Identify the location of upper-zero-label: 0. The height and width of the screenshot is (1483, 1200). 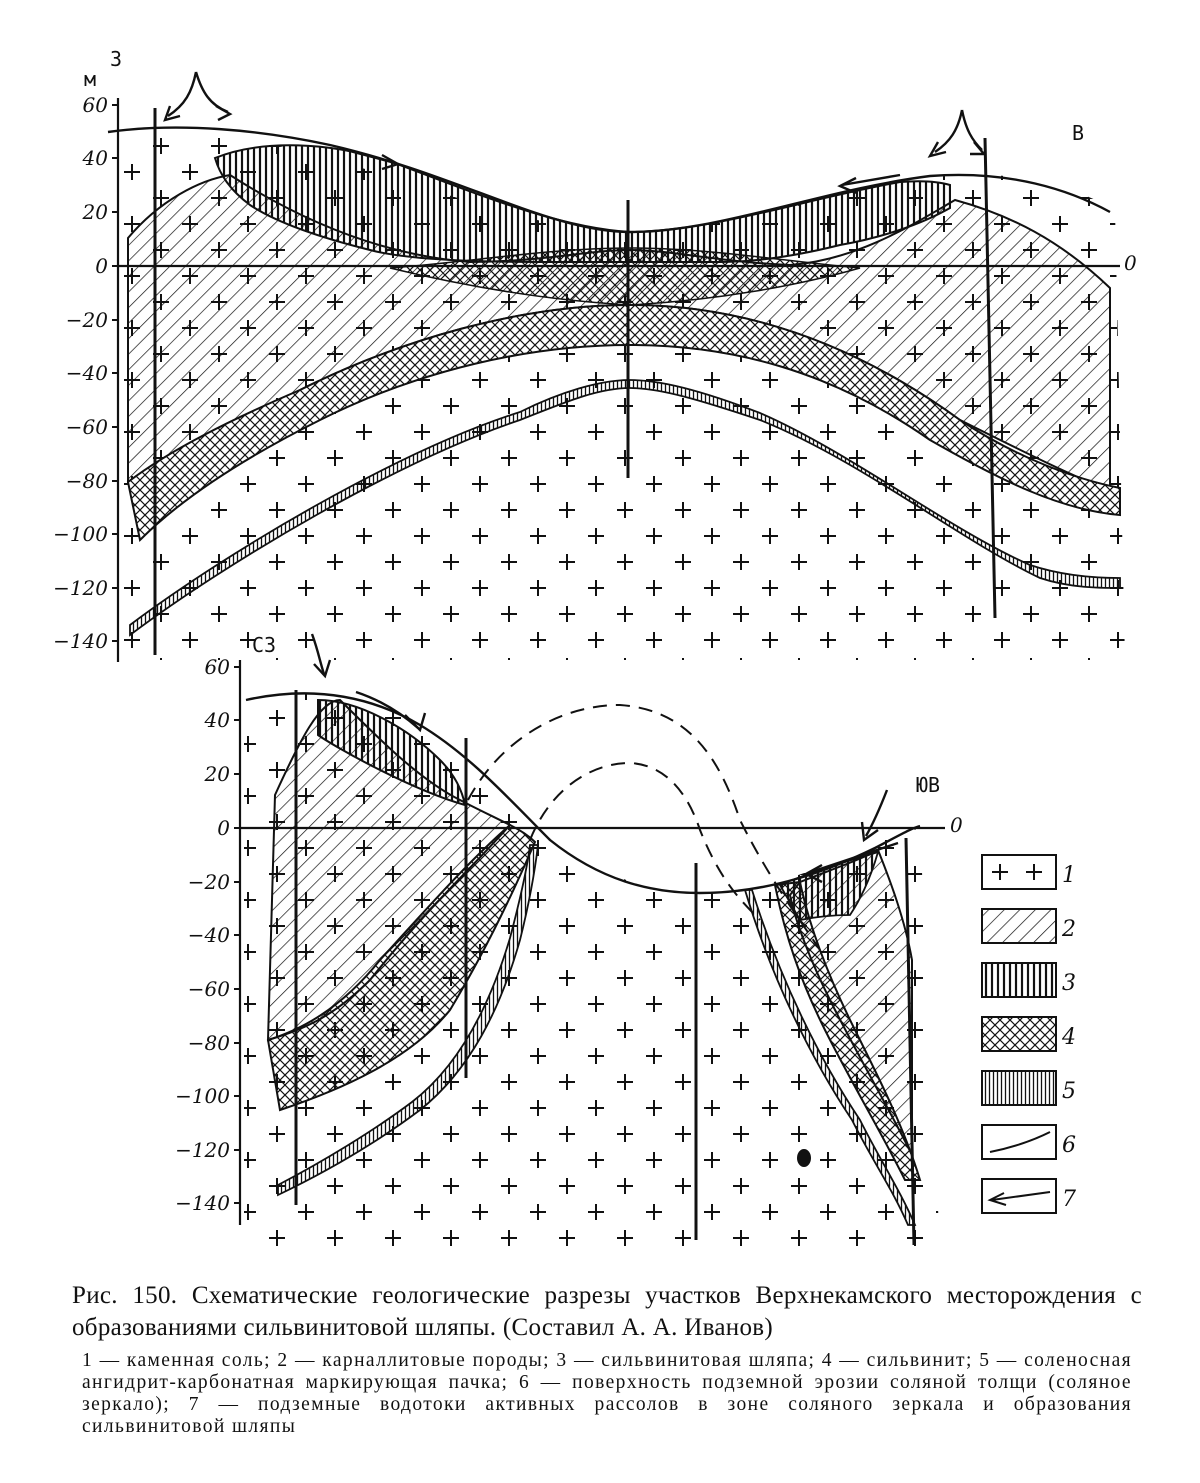
(1130, 263).